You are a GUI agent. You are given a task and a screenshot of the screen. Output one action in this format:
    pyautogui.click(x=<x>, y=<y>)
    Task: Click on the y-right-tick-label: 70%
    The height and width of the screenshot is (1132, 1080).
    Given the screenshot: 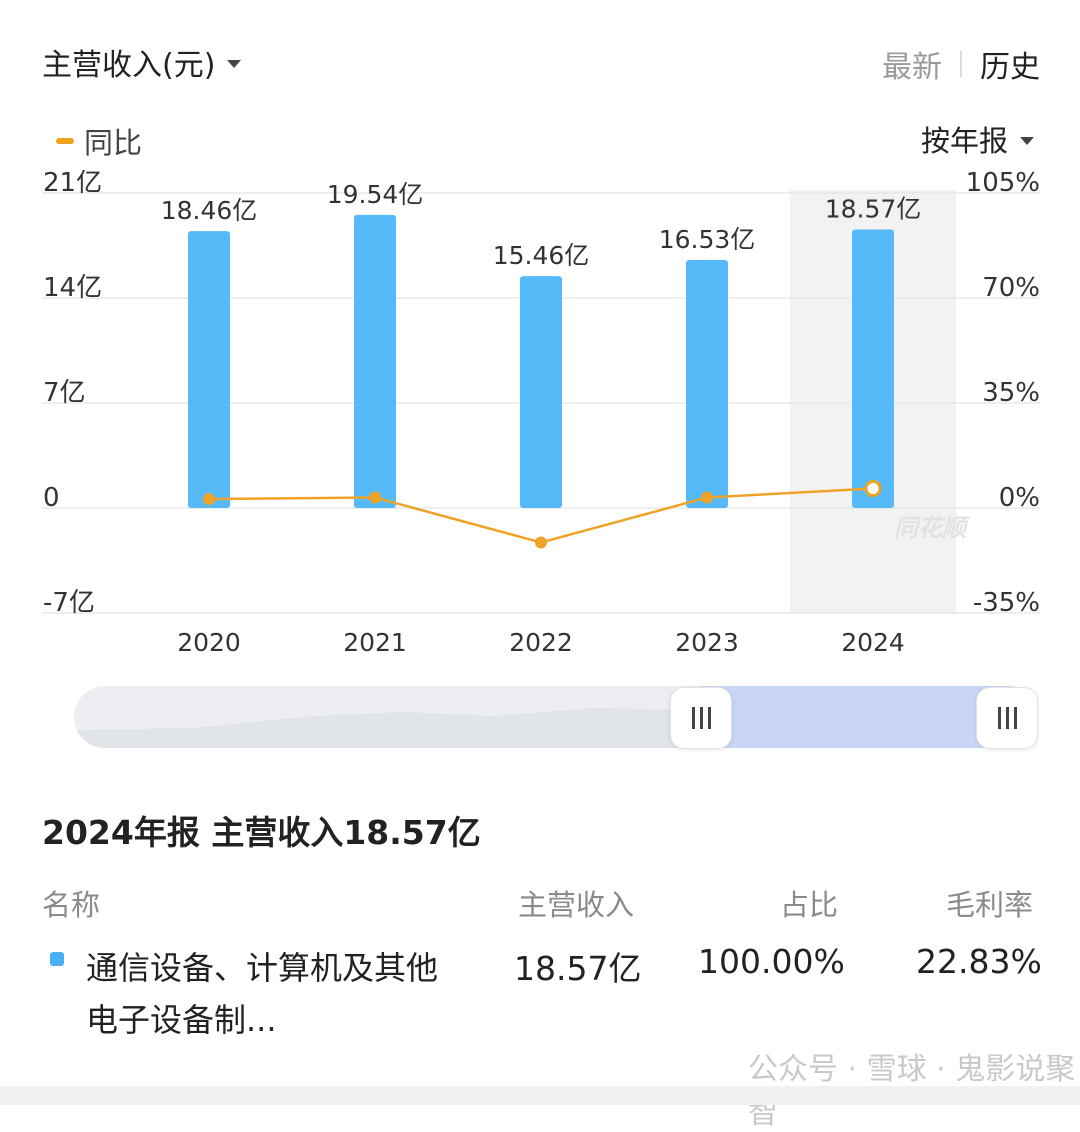 What is the action you would take?
    pyautogui.click(x=1011, y=288)
    